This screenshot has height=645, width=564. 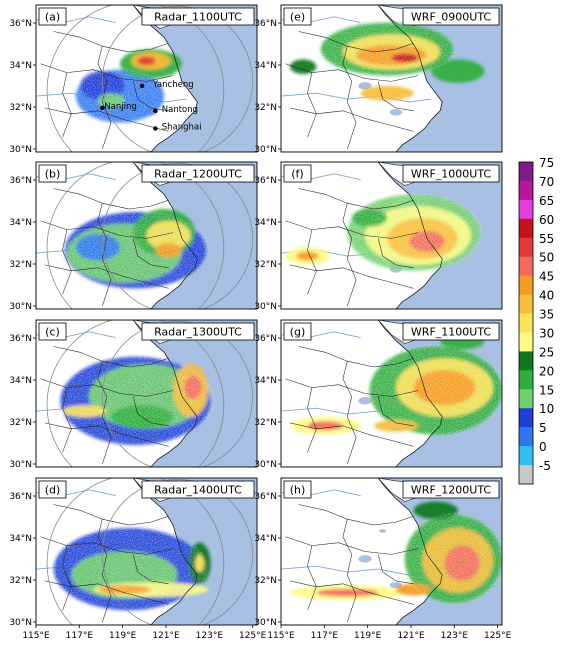 I want to click on colorbar-tick-label: 25, so click(x=546, y=352).